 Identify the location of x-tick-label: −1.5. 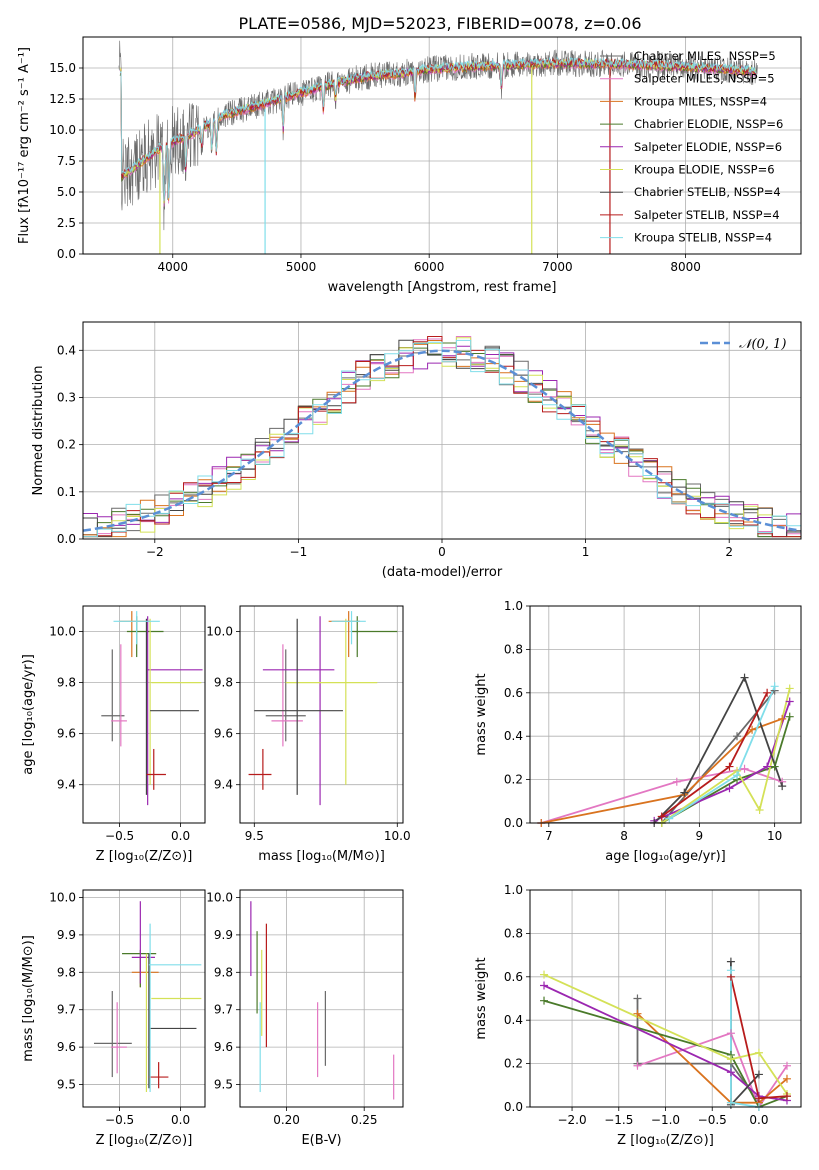
(618, 1120).